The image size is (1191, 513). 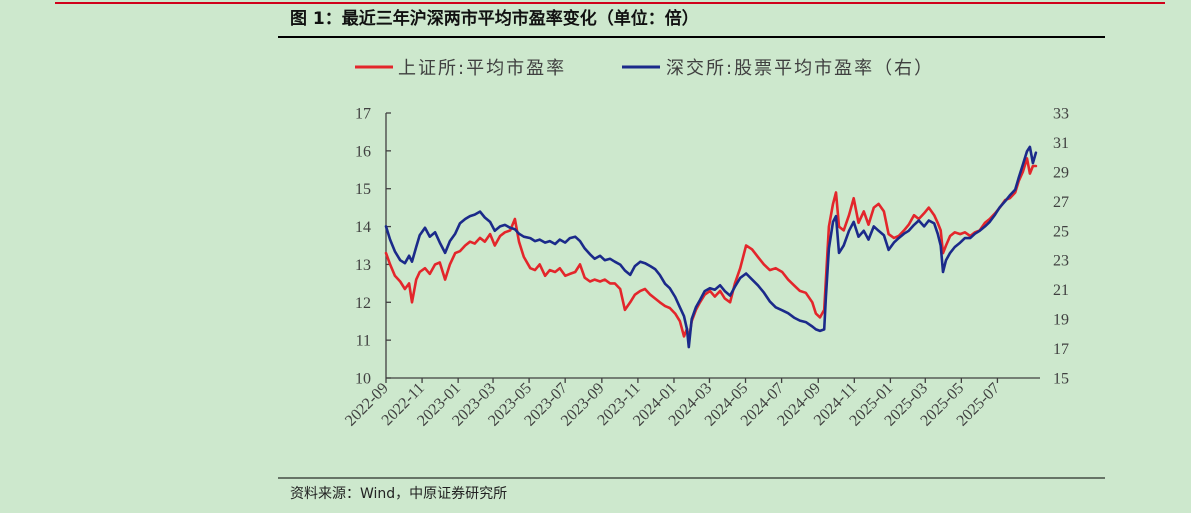 I want to click on y-left-tick-label: 10, so click(x=363, y=379).